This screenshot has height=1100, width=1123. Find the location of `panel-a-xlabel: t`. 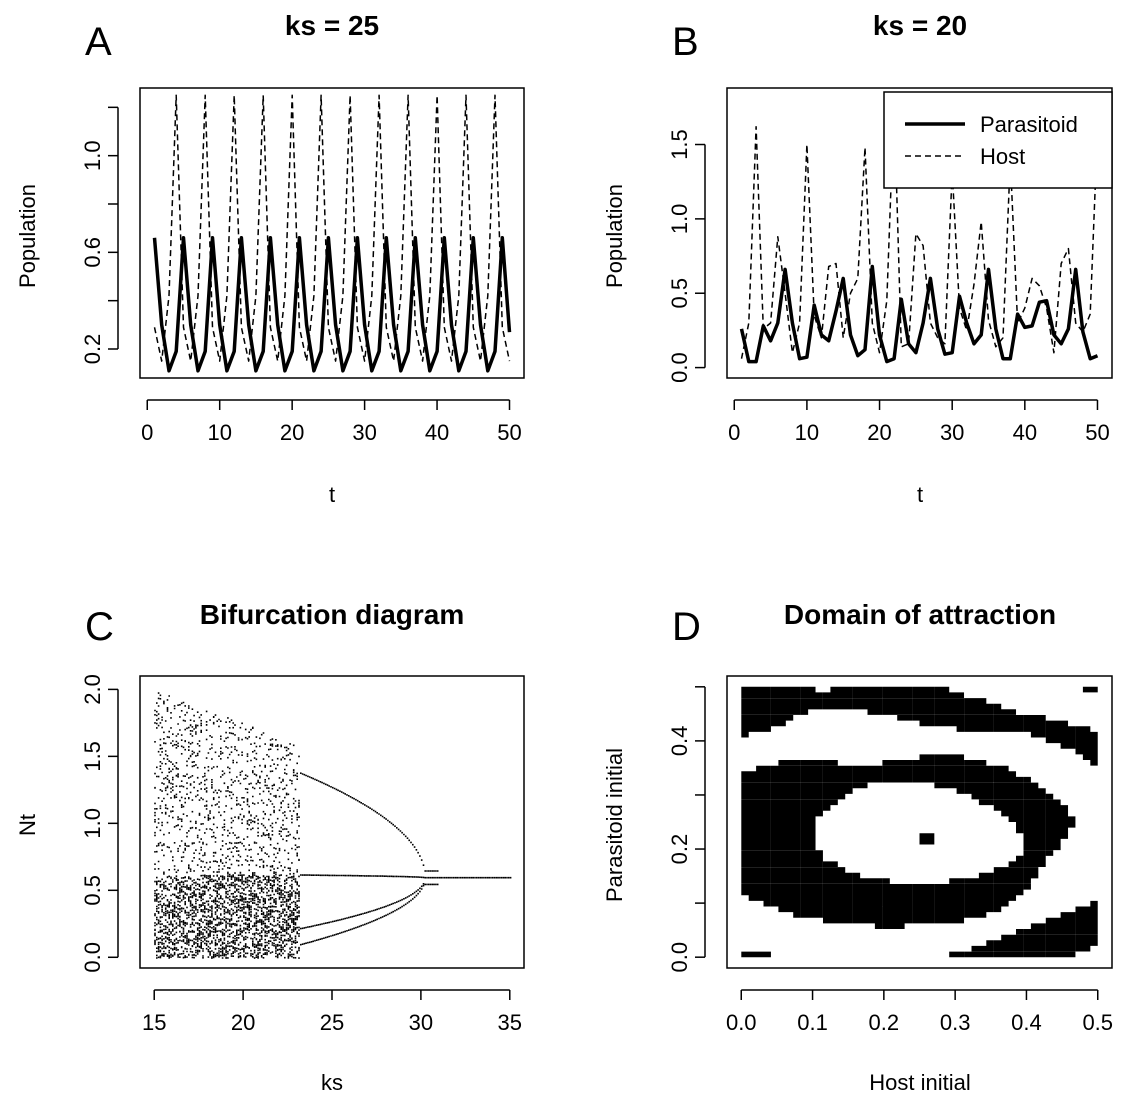

panel-a-xlabel: t is located at coordinates (332, 494).